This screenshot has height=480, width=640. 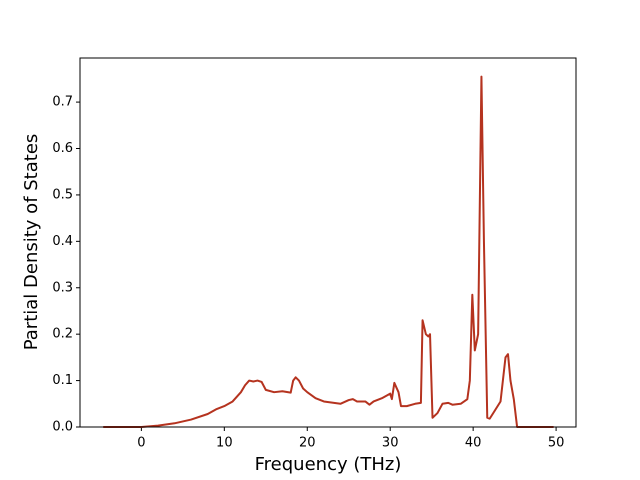 I want to click on y-tick-label: 0.3, so click(x=62, y=287).